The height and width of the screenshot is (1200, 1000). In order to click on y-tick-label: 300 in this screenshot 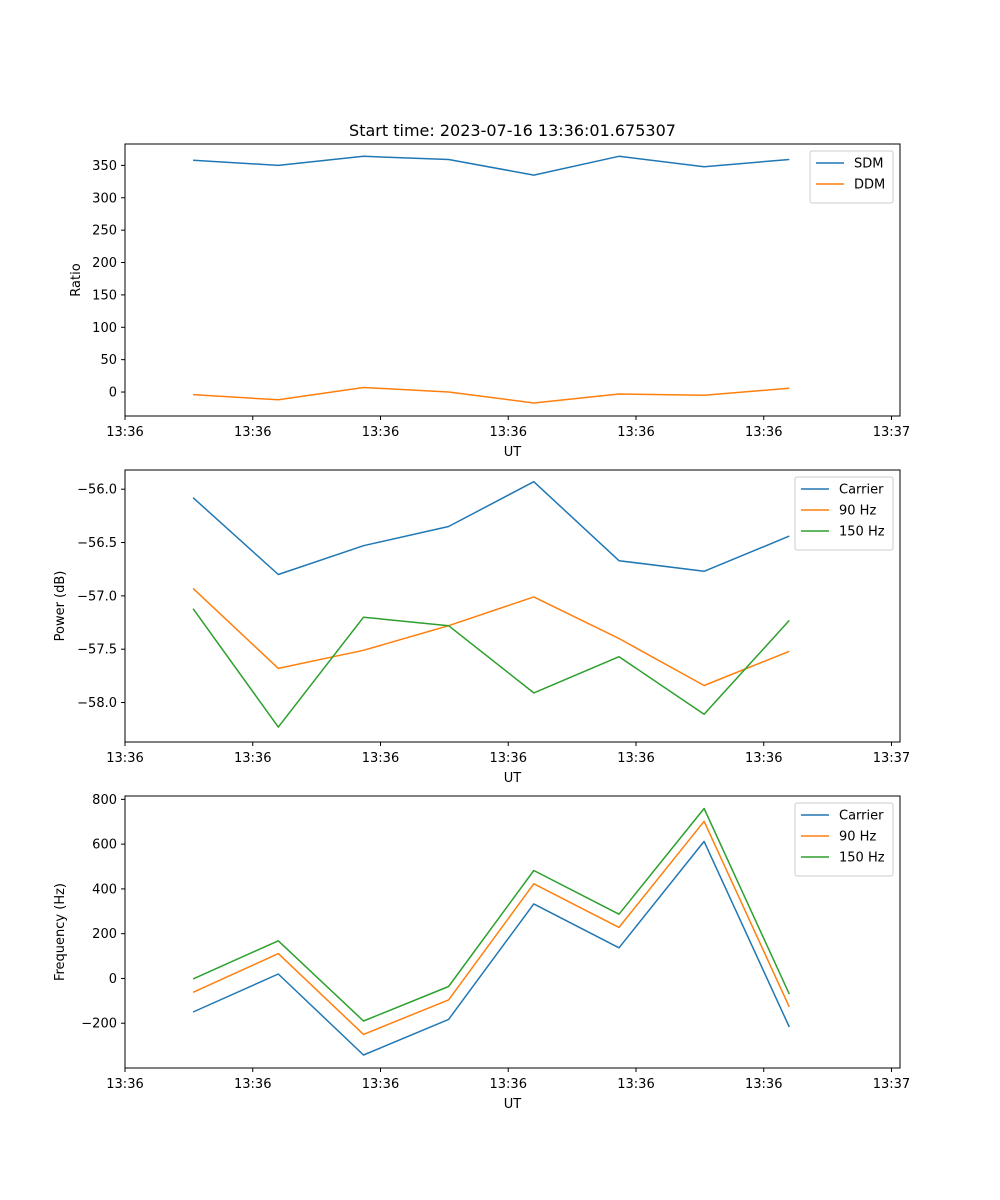, I will do `click(104, 198)`.